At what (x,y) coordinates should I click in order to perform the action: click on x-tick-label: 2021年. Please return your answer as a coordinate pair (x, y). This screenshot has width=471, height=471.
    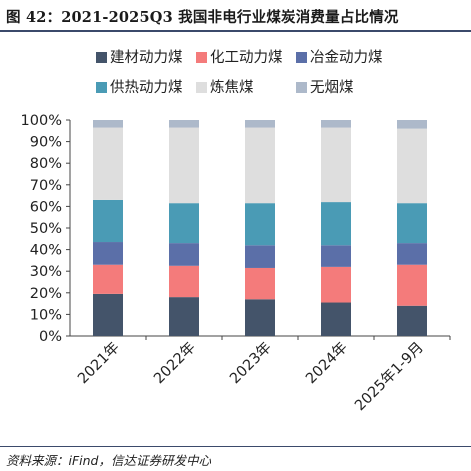
    Looking at the image, I should click on (98, 363).